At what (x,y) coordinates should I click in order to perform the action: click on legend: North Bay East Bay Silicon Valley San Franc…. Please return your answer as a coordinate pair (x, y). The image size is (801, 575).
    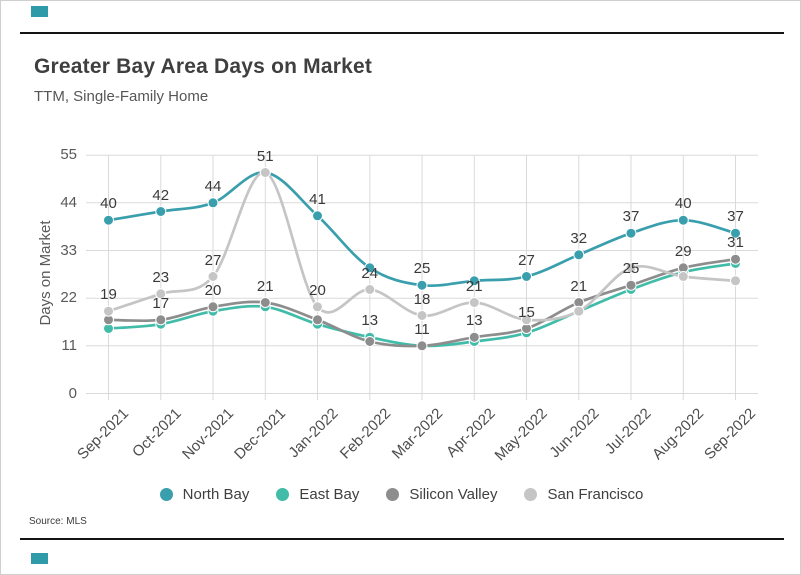
    Looking at the image, I should click on (400, 494).